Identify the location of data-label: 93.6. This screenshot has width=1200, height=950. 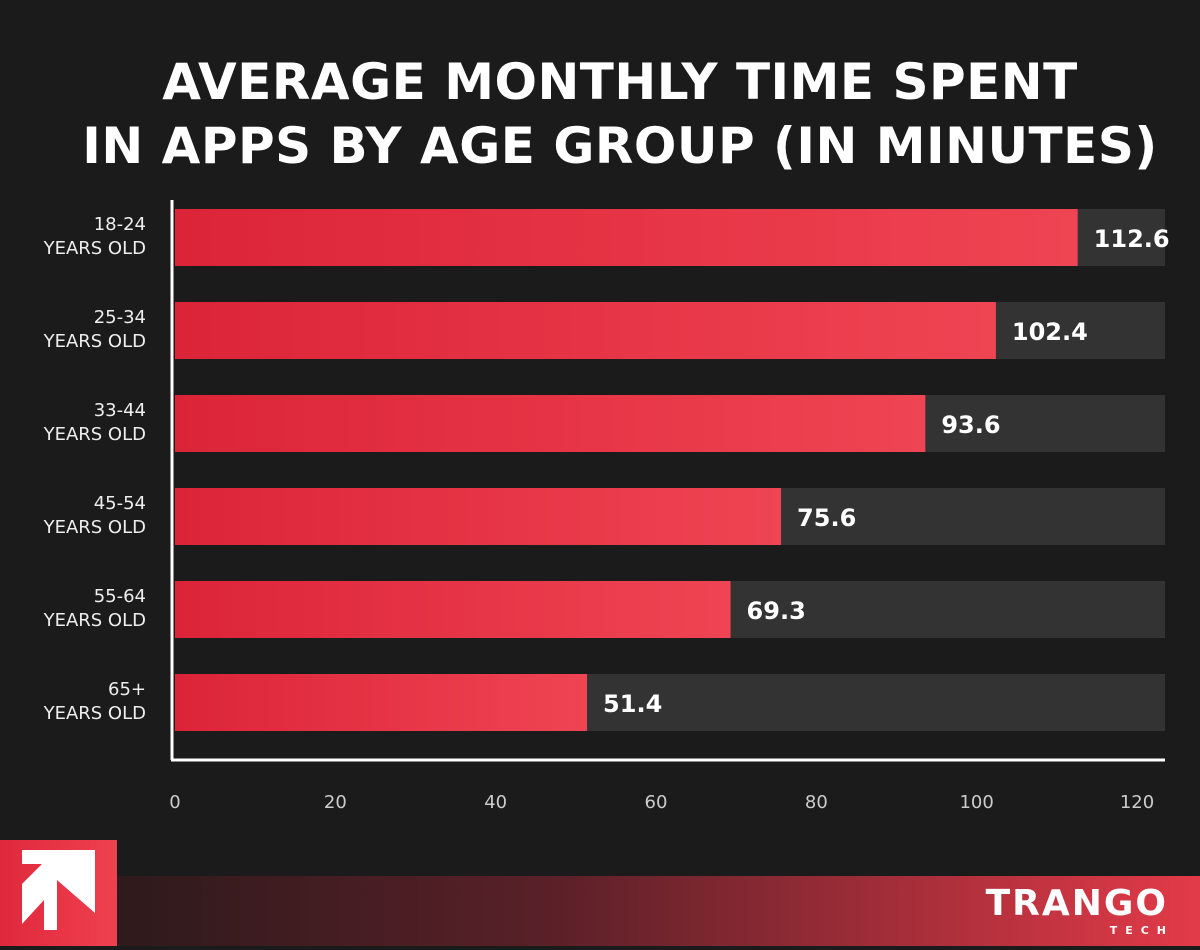
(970, 425).